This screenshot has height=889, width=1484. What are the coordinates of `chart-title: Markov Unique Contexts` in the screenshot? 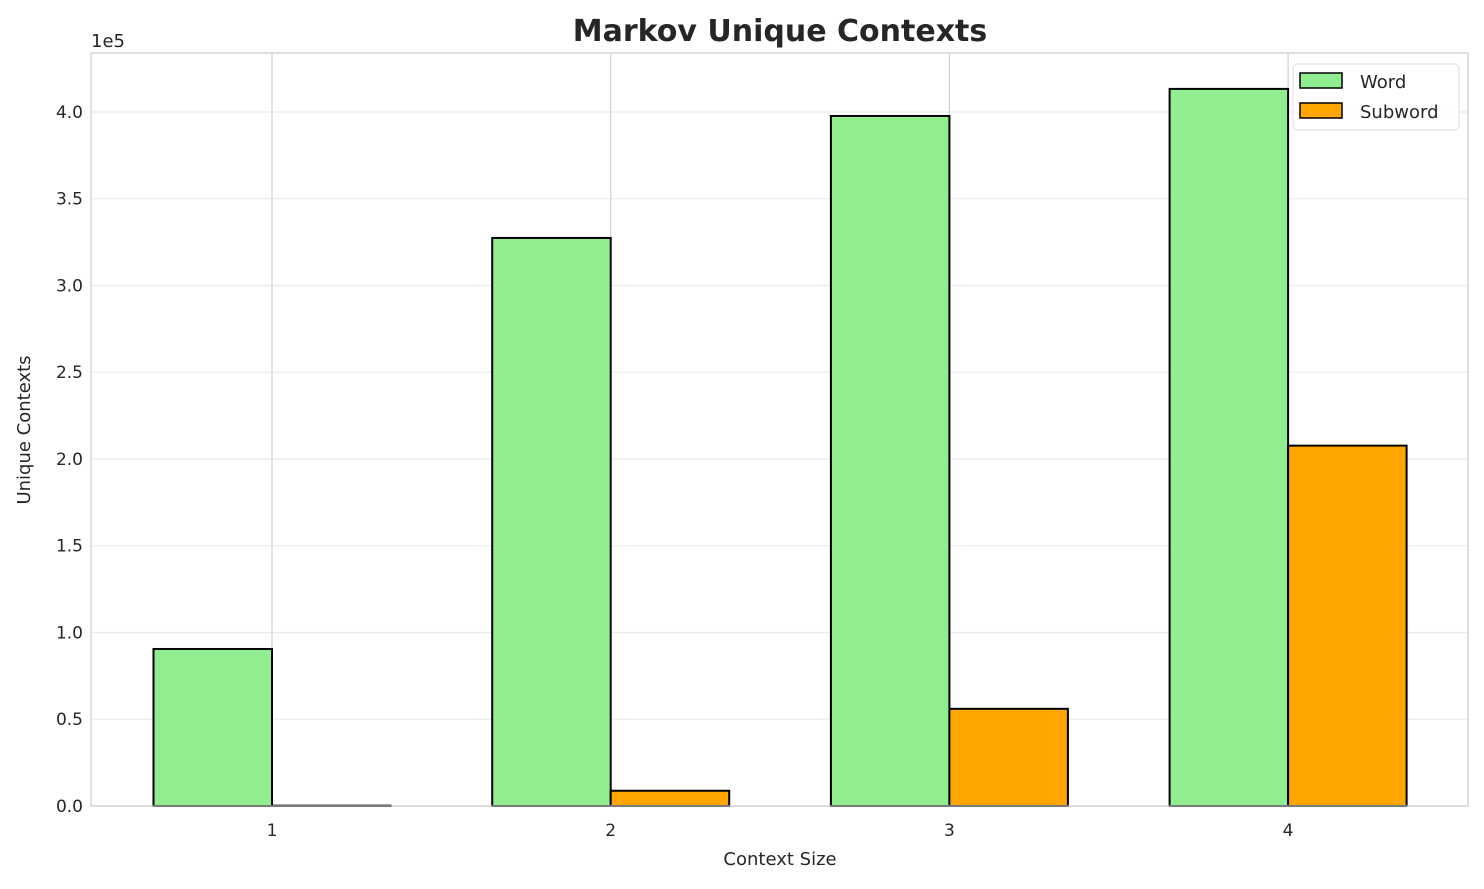 It's located at (780, 31).